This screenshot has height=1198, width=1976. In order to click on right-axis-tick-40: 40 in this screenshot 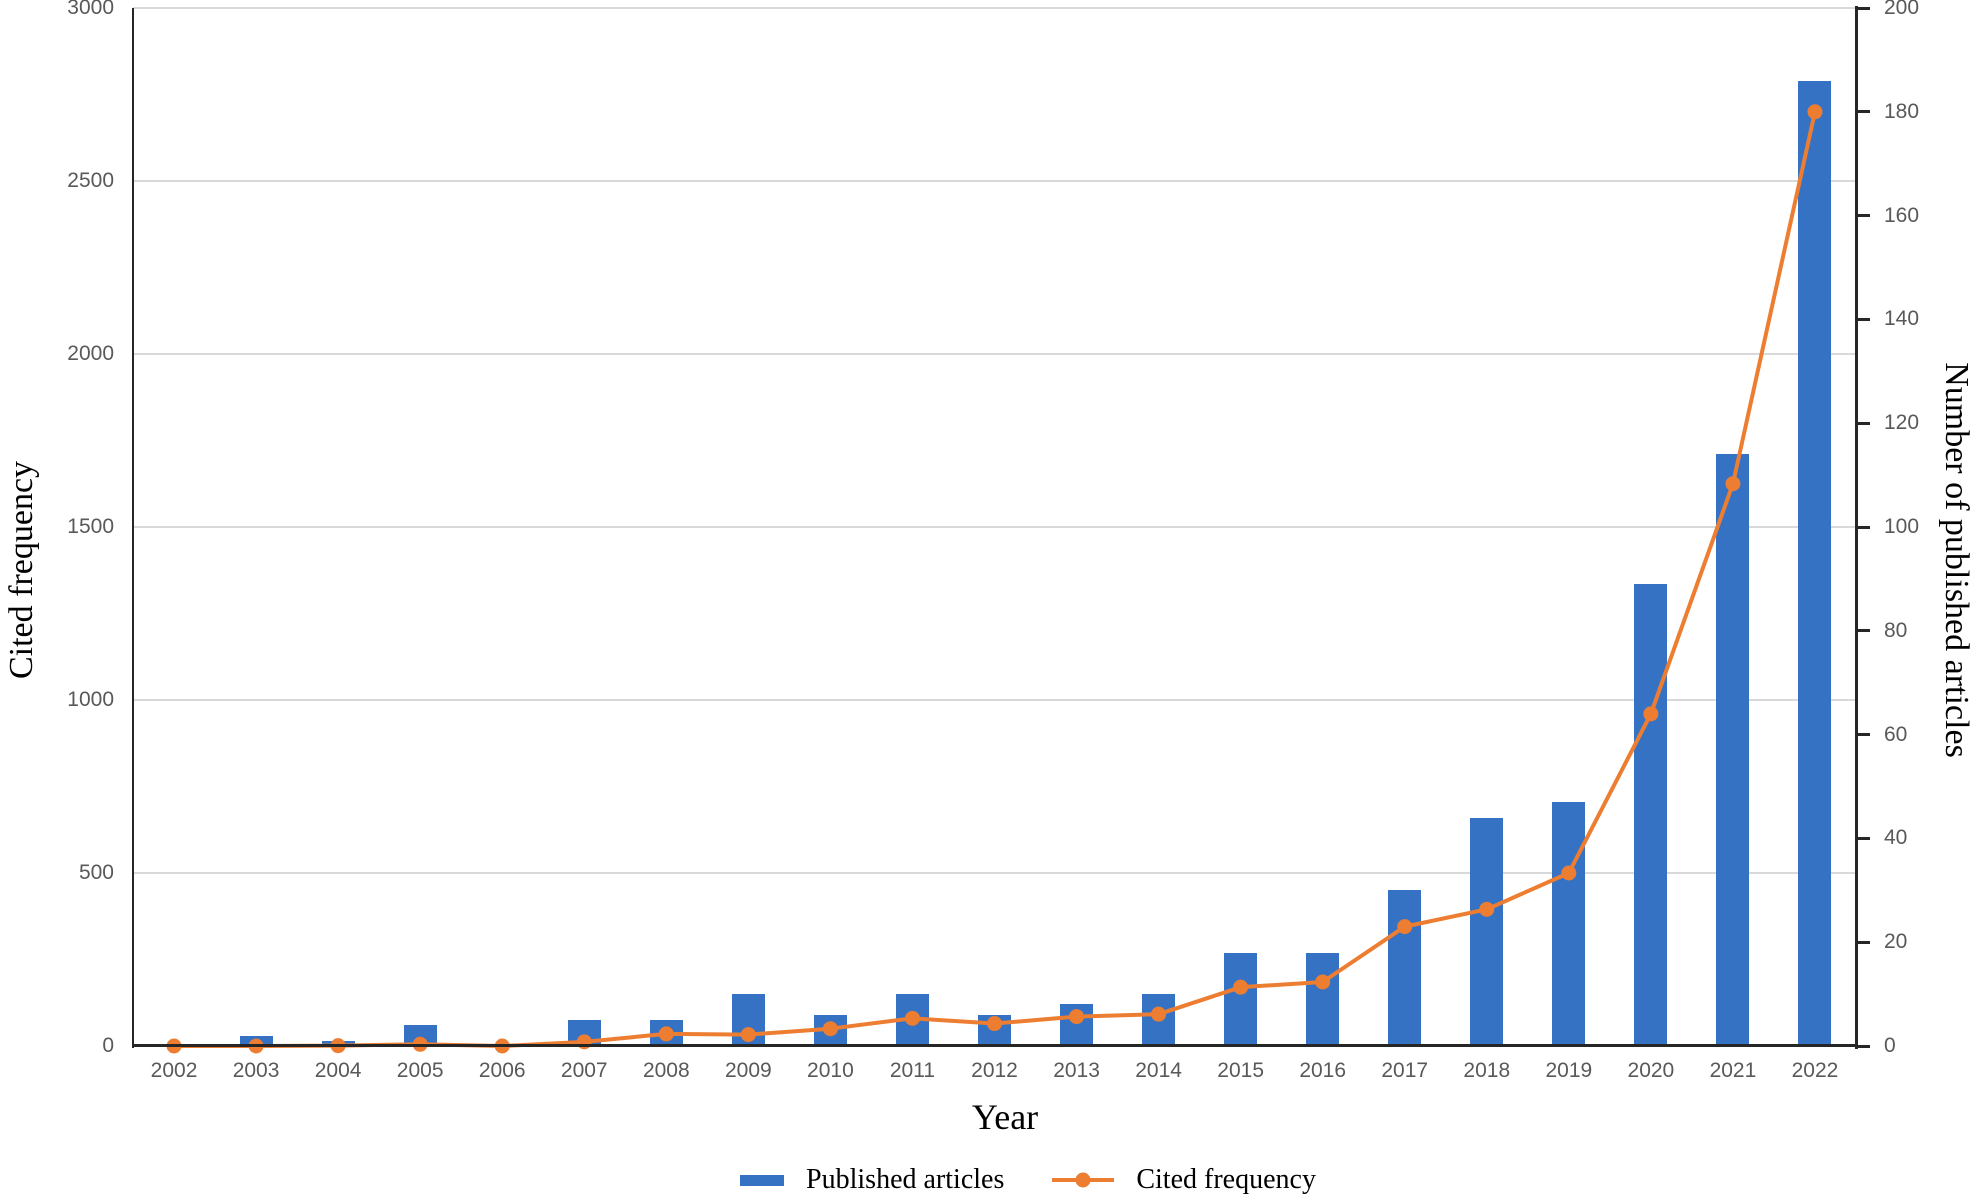, I will do `click(1896, 838)`.